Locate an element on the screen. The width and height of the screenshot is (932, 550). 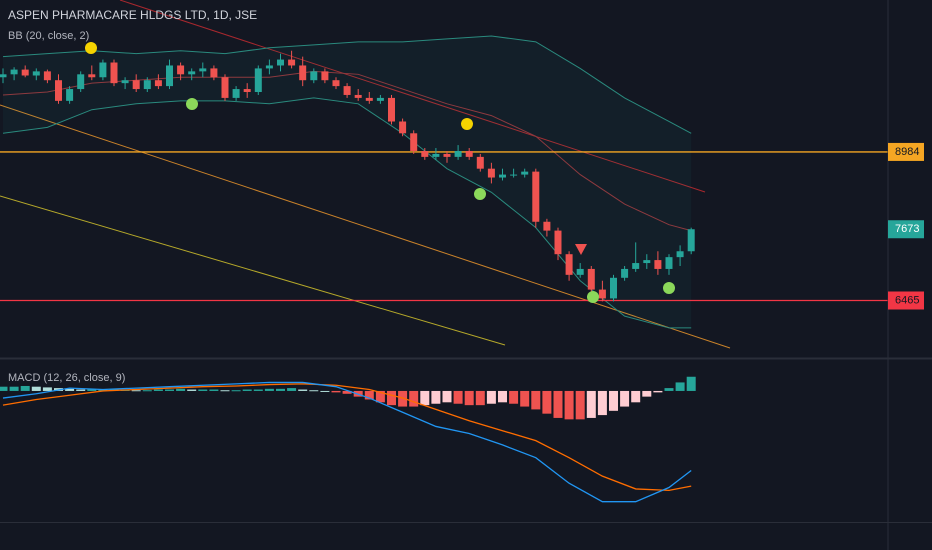
chart-title: ASPEN PHARMACARE HLDGS LTD, 1D, JSE is located at coordinates (132, 15).